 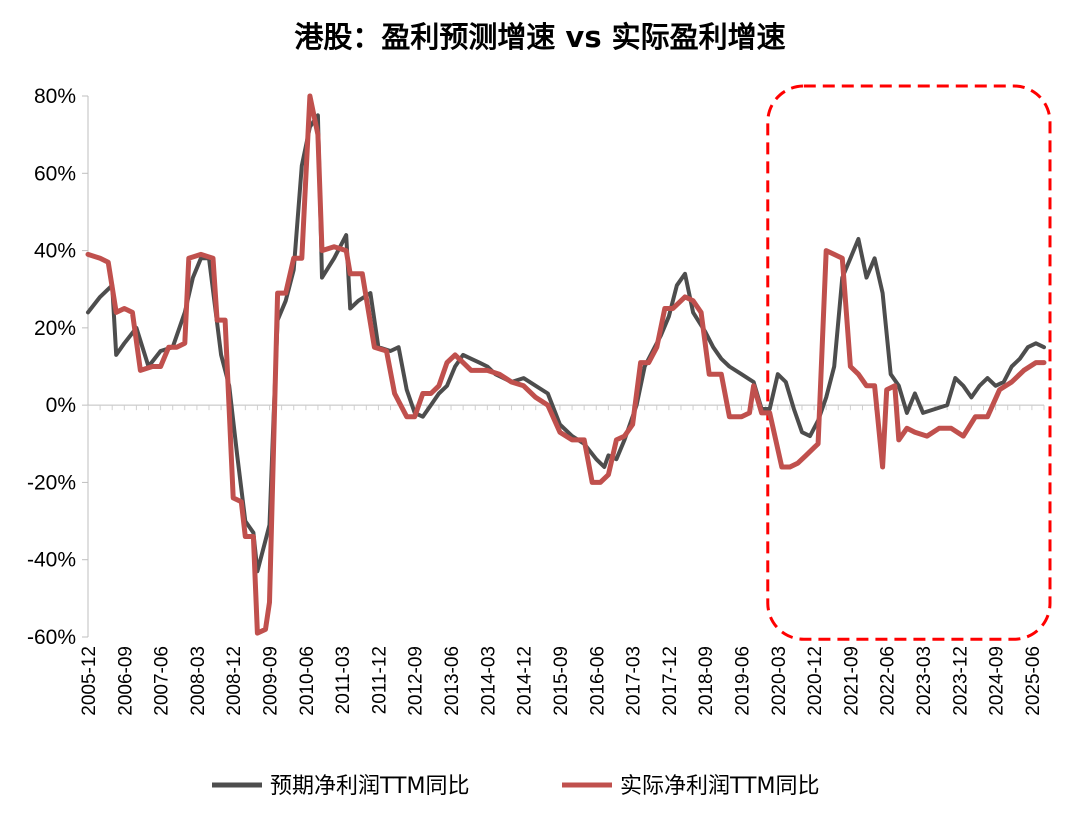 I want to click on x-tick-label: 2017-03, so click(x=634, y=681).